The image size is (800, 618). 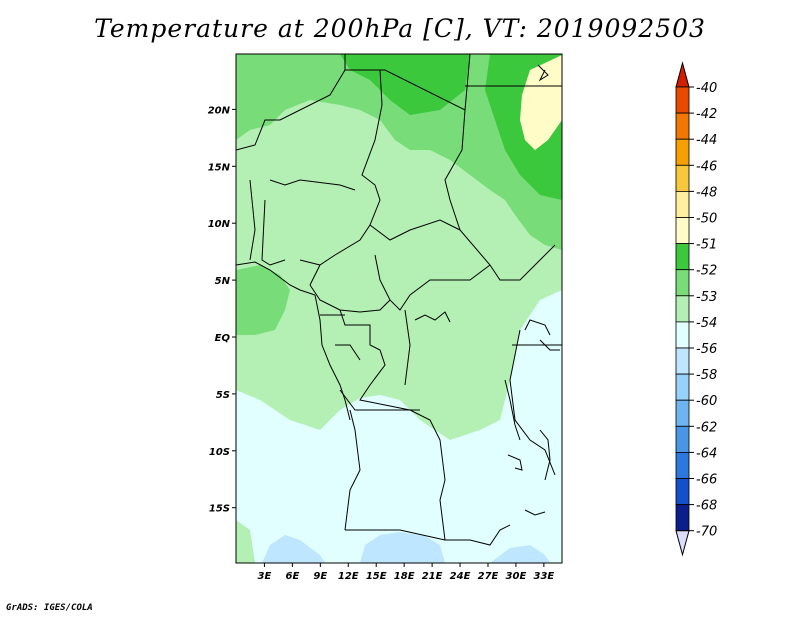 I want to click on colorbar-level-label: -40, so click(x=706, y=88).